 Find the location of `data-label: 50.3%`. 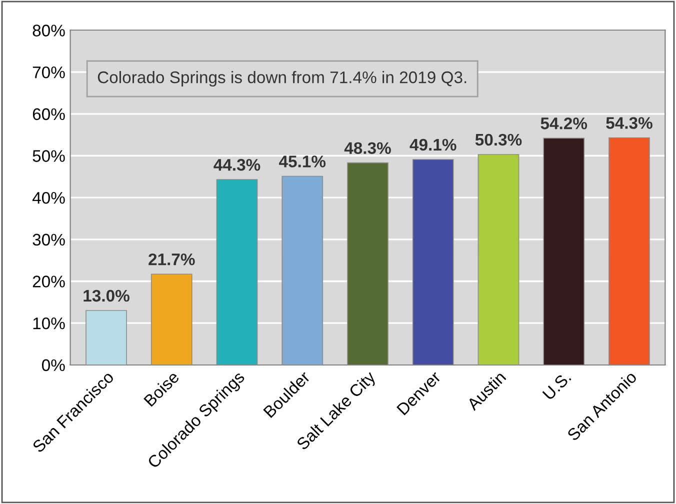

data-label: 50.3% is located at coordinates (498, 140).